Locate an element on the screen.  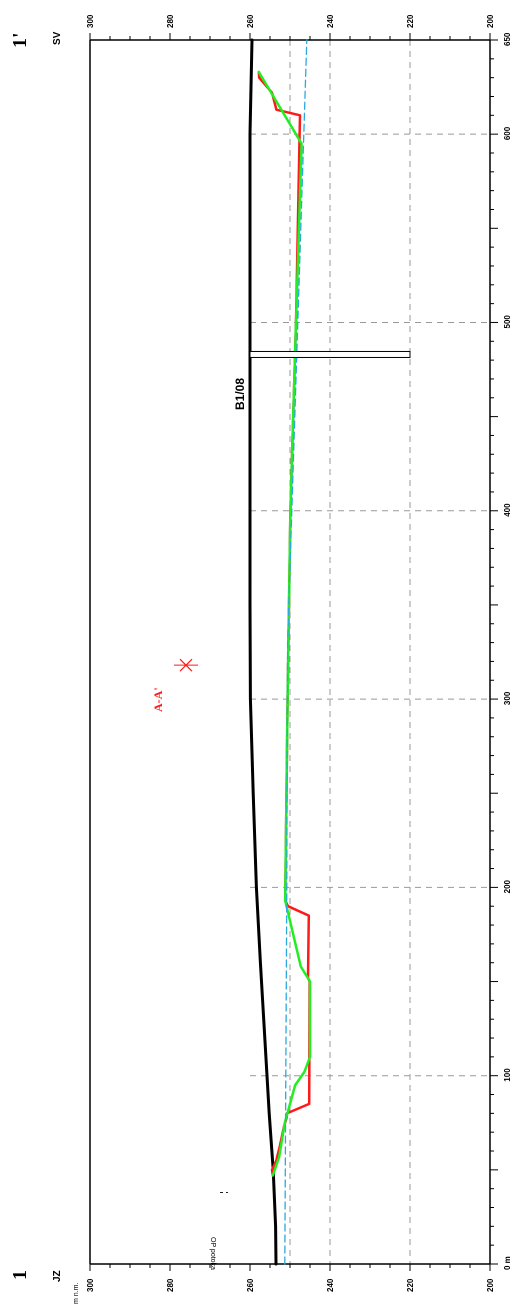
elevation-tick-label-top: 200 is located at coordinates (490, 21).